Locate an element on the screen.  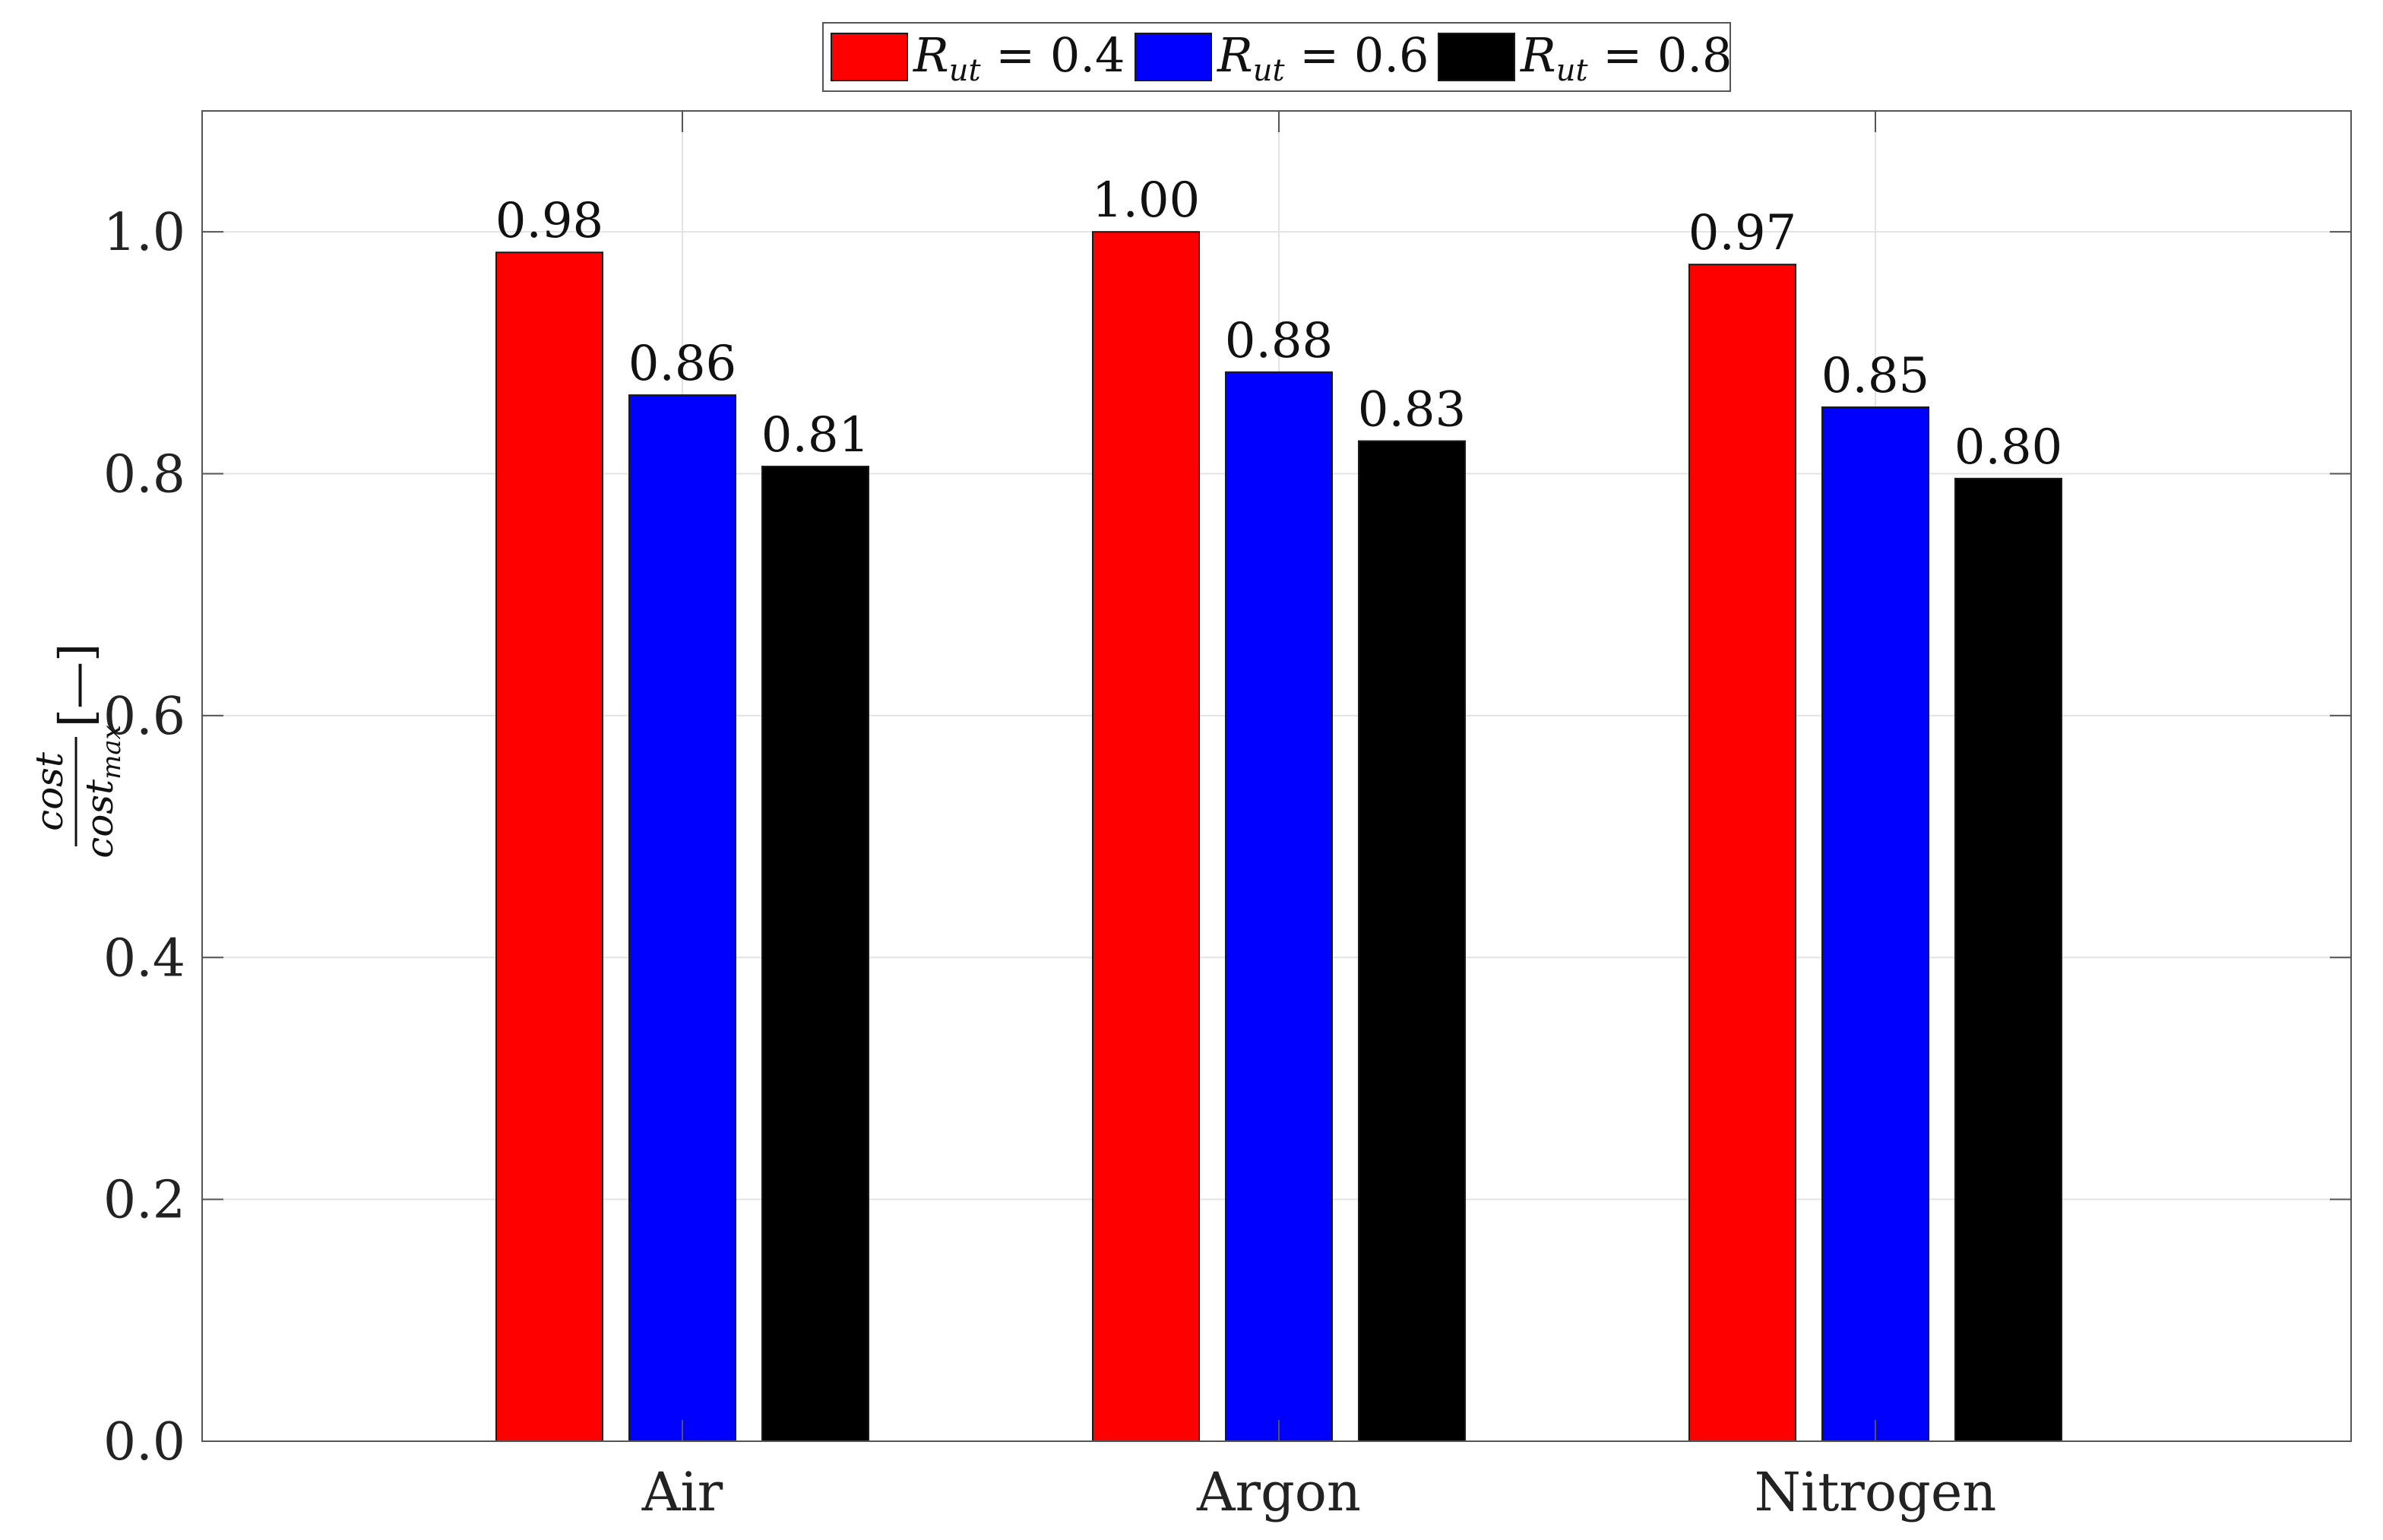
y-axis-label-numerator: cost is located at coordinates (49, 791).